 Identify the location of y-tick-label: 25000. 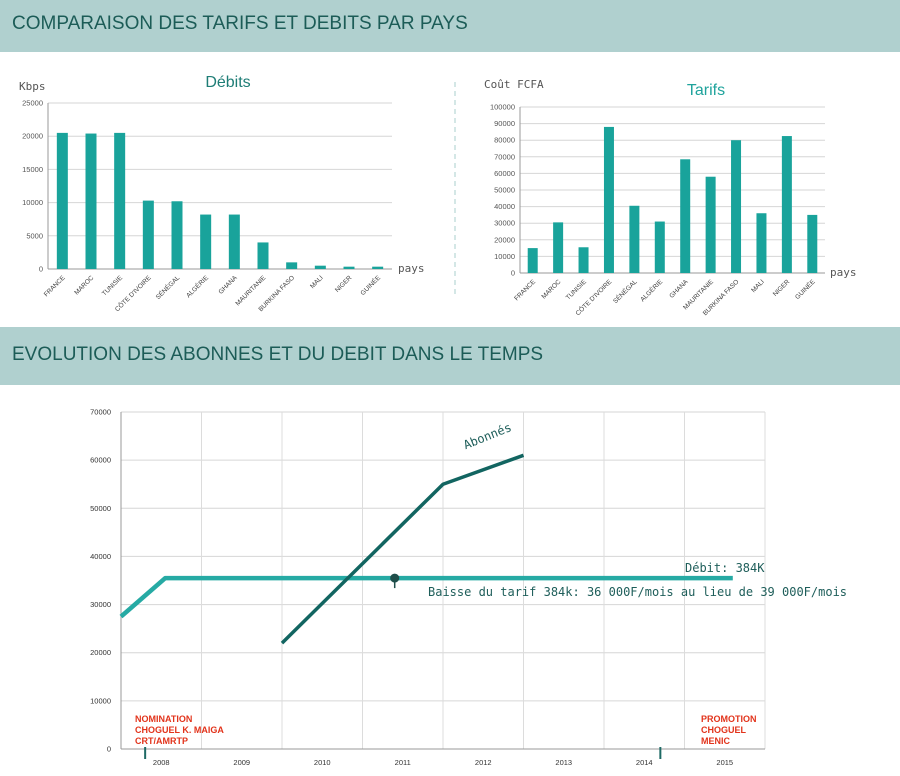
(32, 103).